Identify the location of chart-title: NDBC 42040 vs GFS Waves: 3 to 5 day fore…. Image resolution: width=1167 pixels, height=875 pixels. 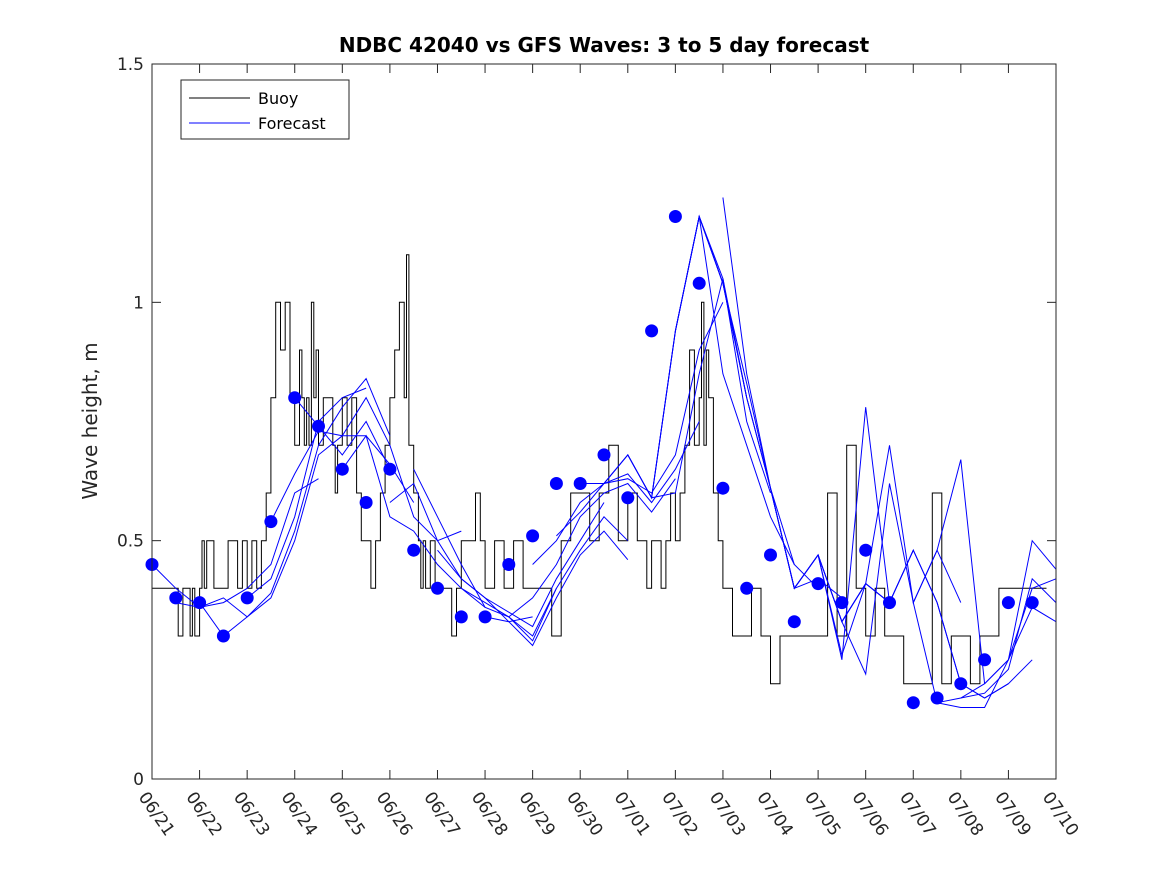
(604, 45).